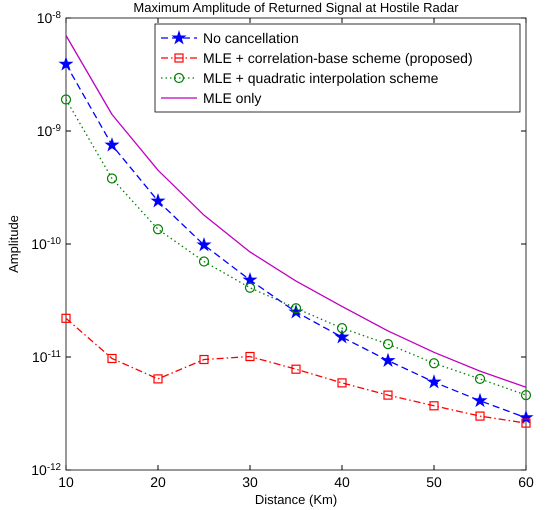  I want to click on x-tick-label: 20, so click(158, 482).